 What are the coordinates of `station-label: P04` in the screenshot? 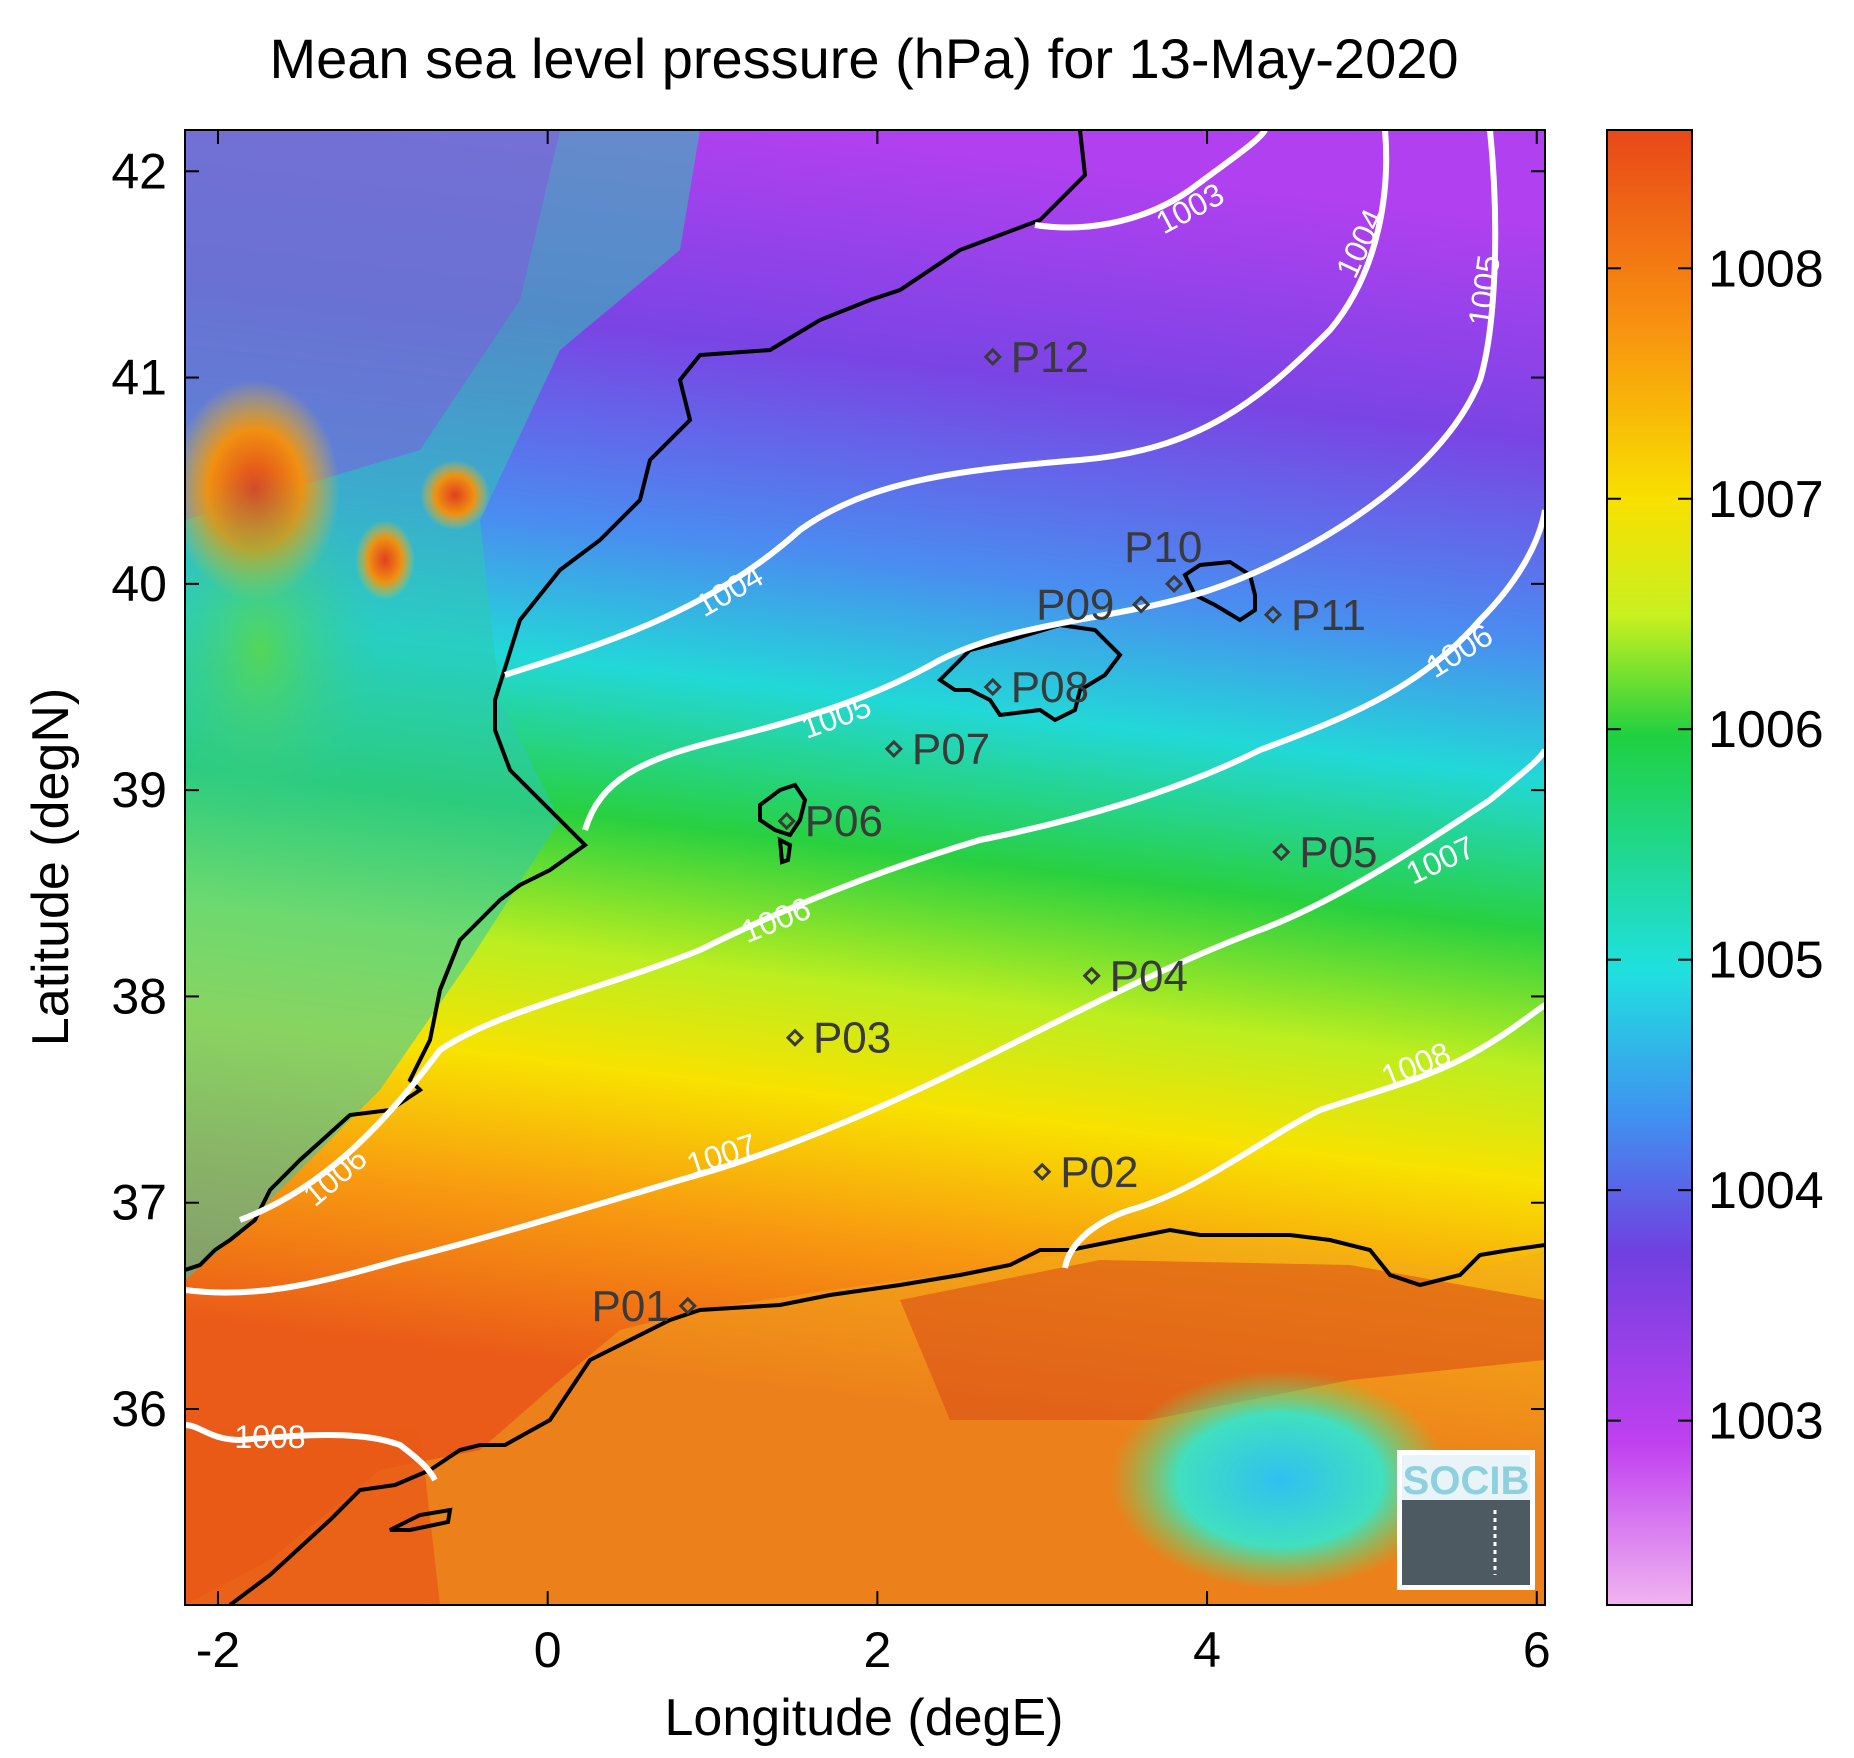 It's located at (1149, 976).